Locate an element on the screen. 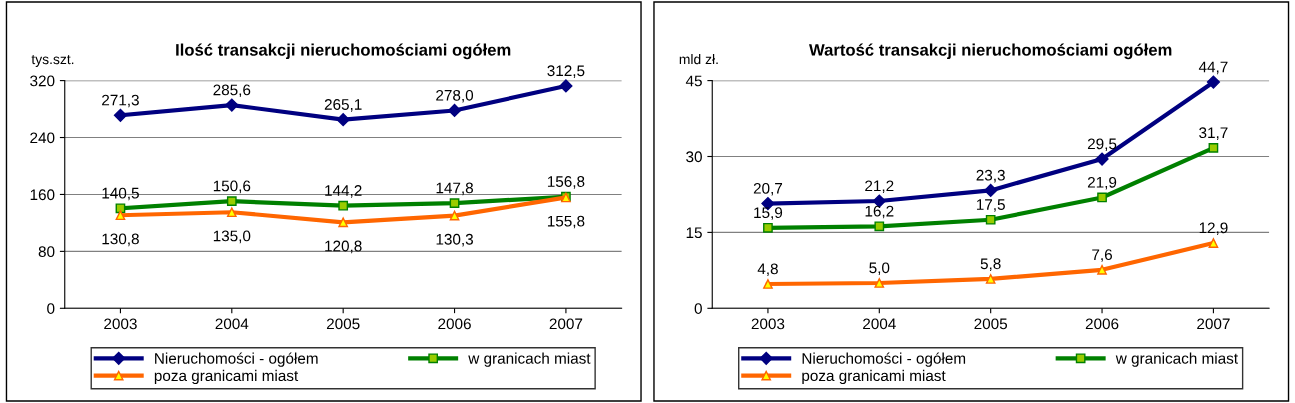  data-label: 144,2 is located at coordinates (343, 191).